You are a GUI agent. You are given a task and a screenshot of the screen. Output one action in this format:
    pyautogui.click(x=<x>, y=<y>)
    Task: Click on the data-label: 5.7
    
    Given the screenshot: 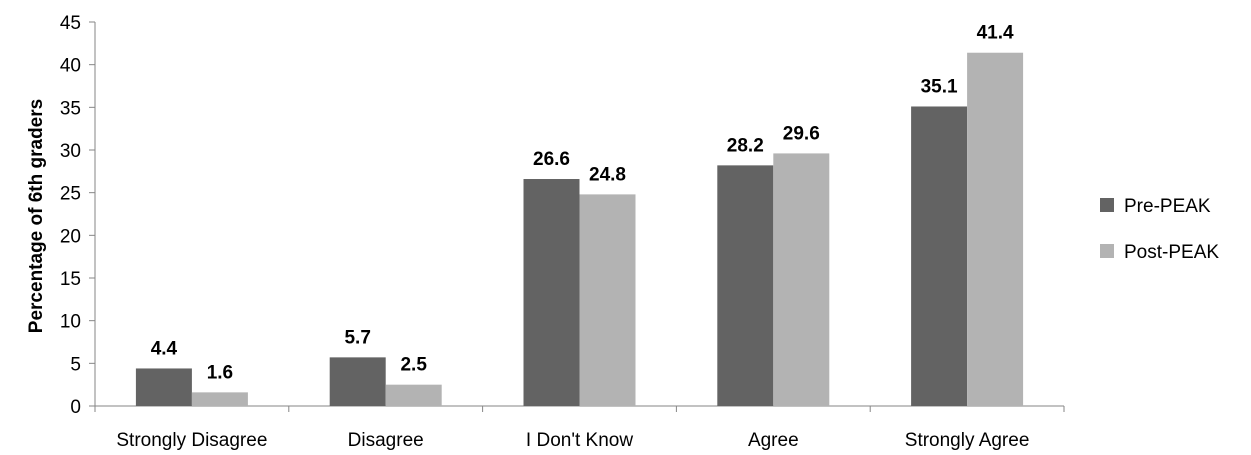 What is the action you would take?
    pyautogui.click(x=357, y=337)
    